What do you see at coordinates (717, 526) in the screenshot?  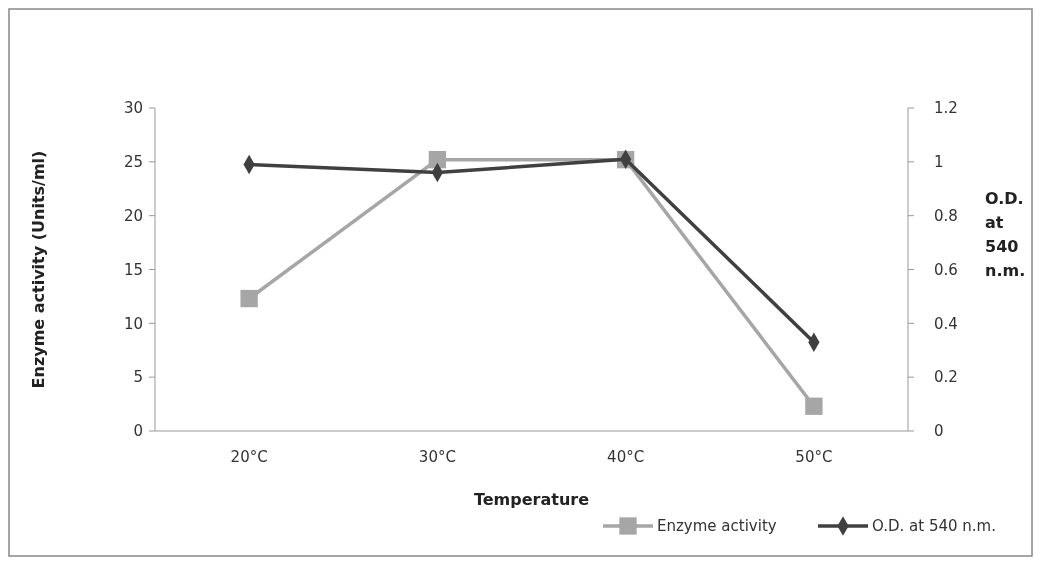 I see `legend-label: Enzyme activity` at bounding box center [717, 526].